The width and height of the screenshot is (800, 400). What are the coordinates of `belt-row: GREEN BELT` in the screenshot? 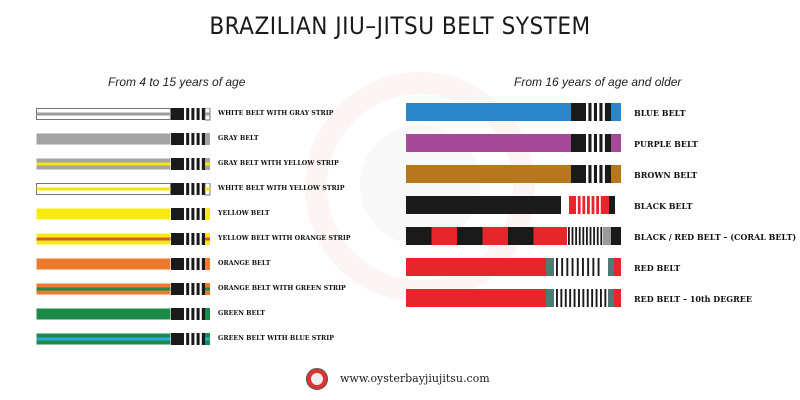 It's located at (206, 314).